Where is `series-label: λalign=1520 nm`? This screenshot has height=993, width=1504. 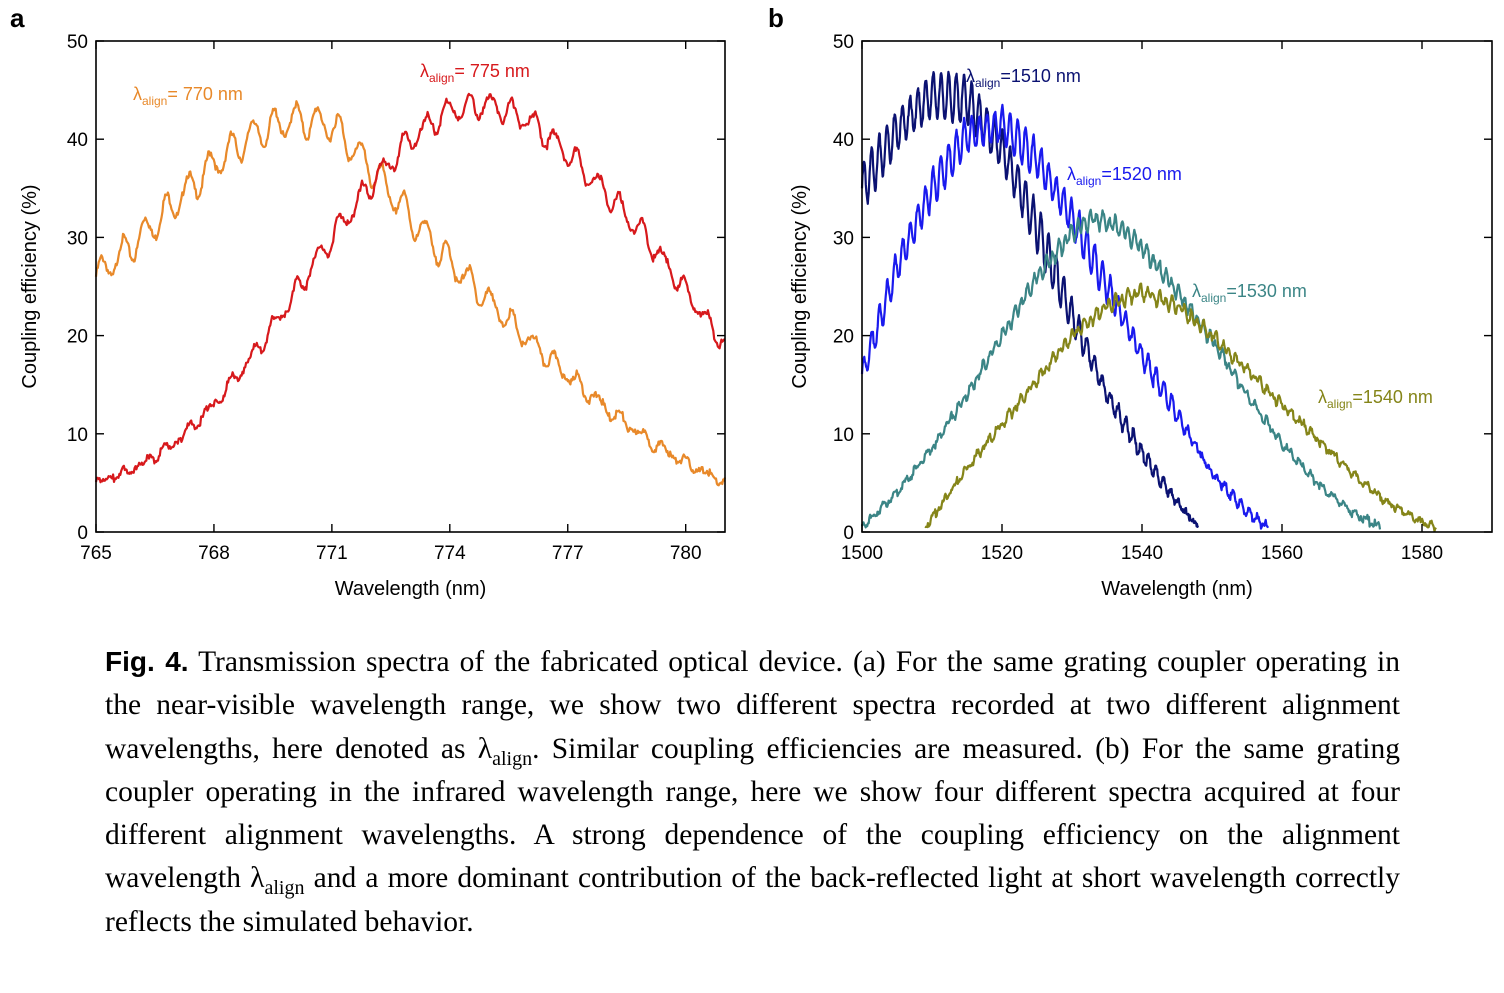
series-label: λalign=1520 nm is located at coordinates (1124, 176).